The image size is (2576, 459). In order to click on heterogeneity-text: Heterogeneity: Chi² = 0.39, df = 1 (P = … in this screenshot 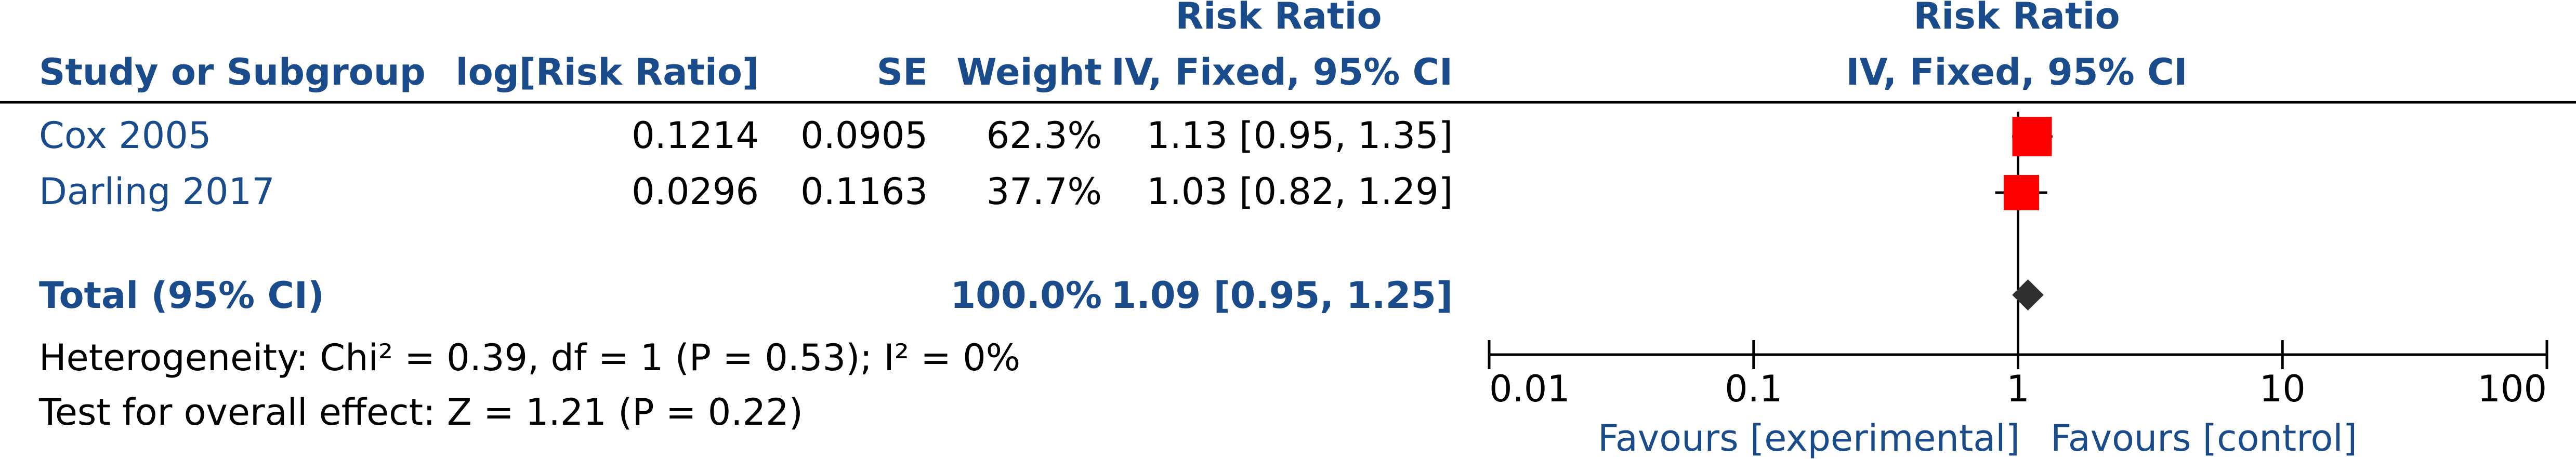, I will do `click(529, 357)`.